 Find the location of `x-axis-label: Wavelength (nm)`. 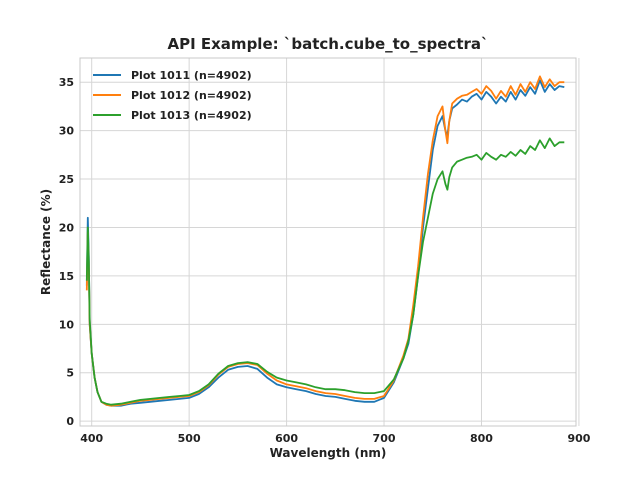

x-axis-label: Wavelength (nm) is located at coordinates (328, 453).